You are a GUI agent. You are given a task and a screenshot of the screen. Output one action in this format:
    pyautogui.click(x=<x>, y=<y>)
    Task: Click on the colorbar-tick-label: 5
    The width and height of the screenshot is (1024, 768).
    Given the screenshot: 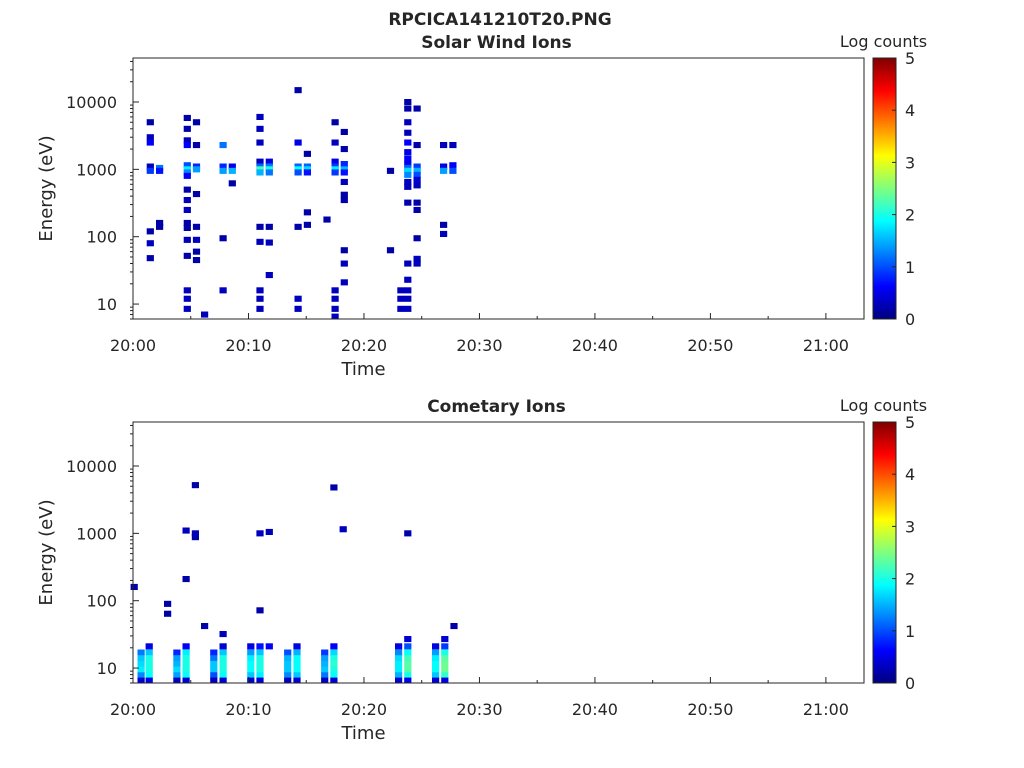 What is the action you would take?
    pyautogui.click(x=910, y=422)
    